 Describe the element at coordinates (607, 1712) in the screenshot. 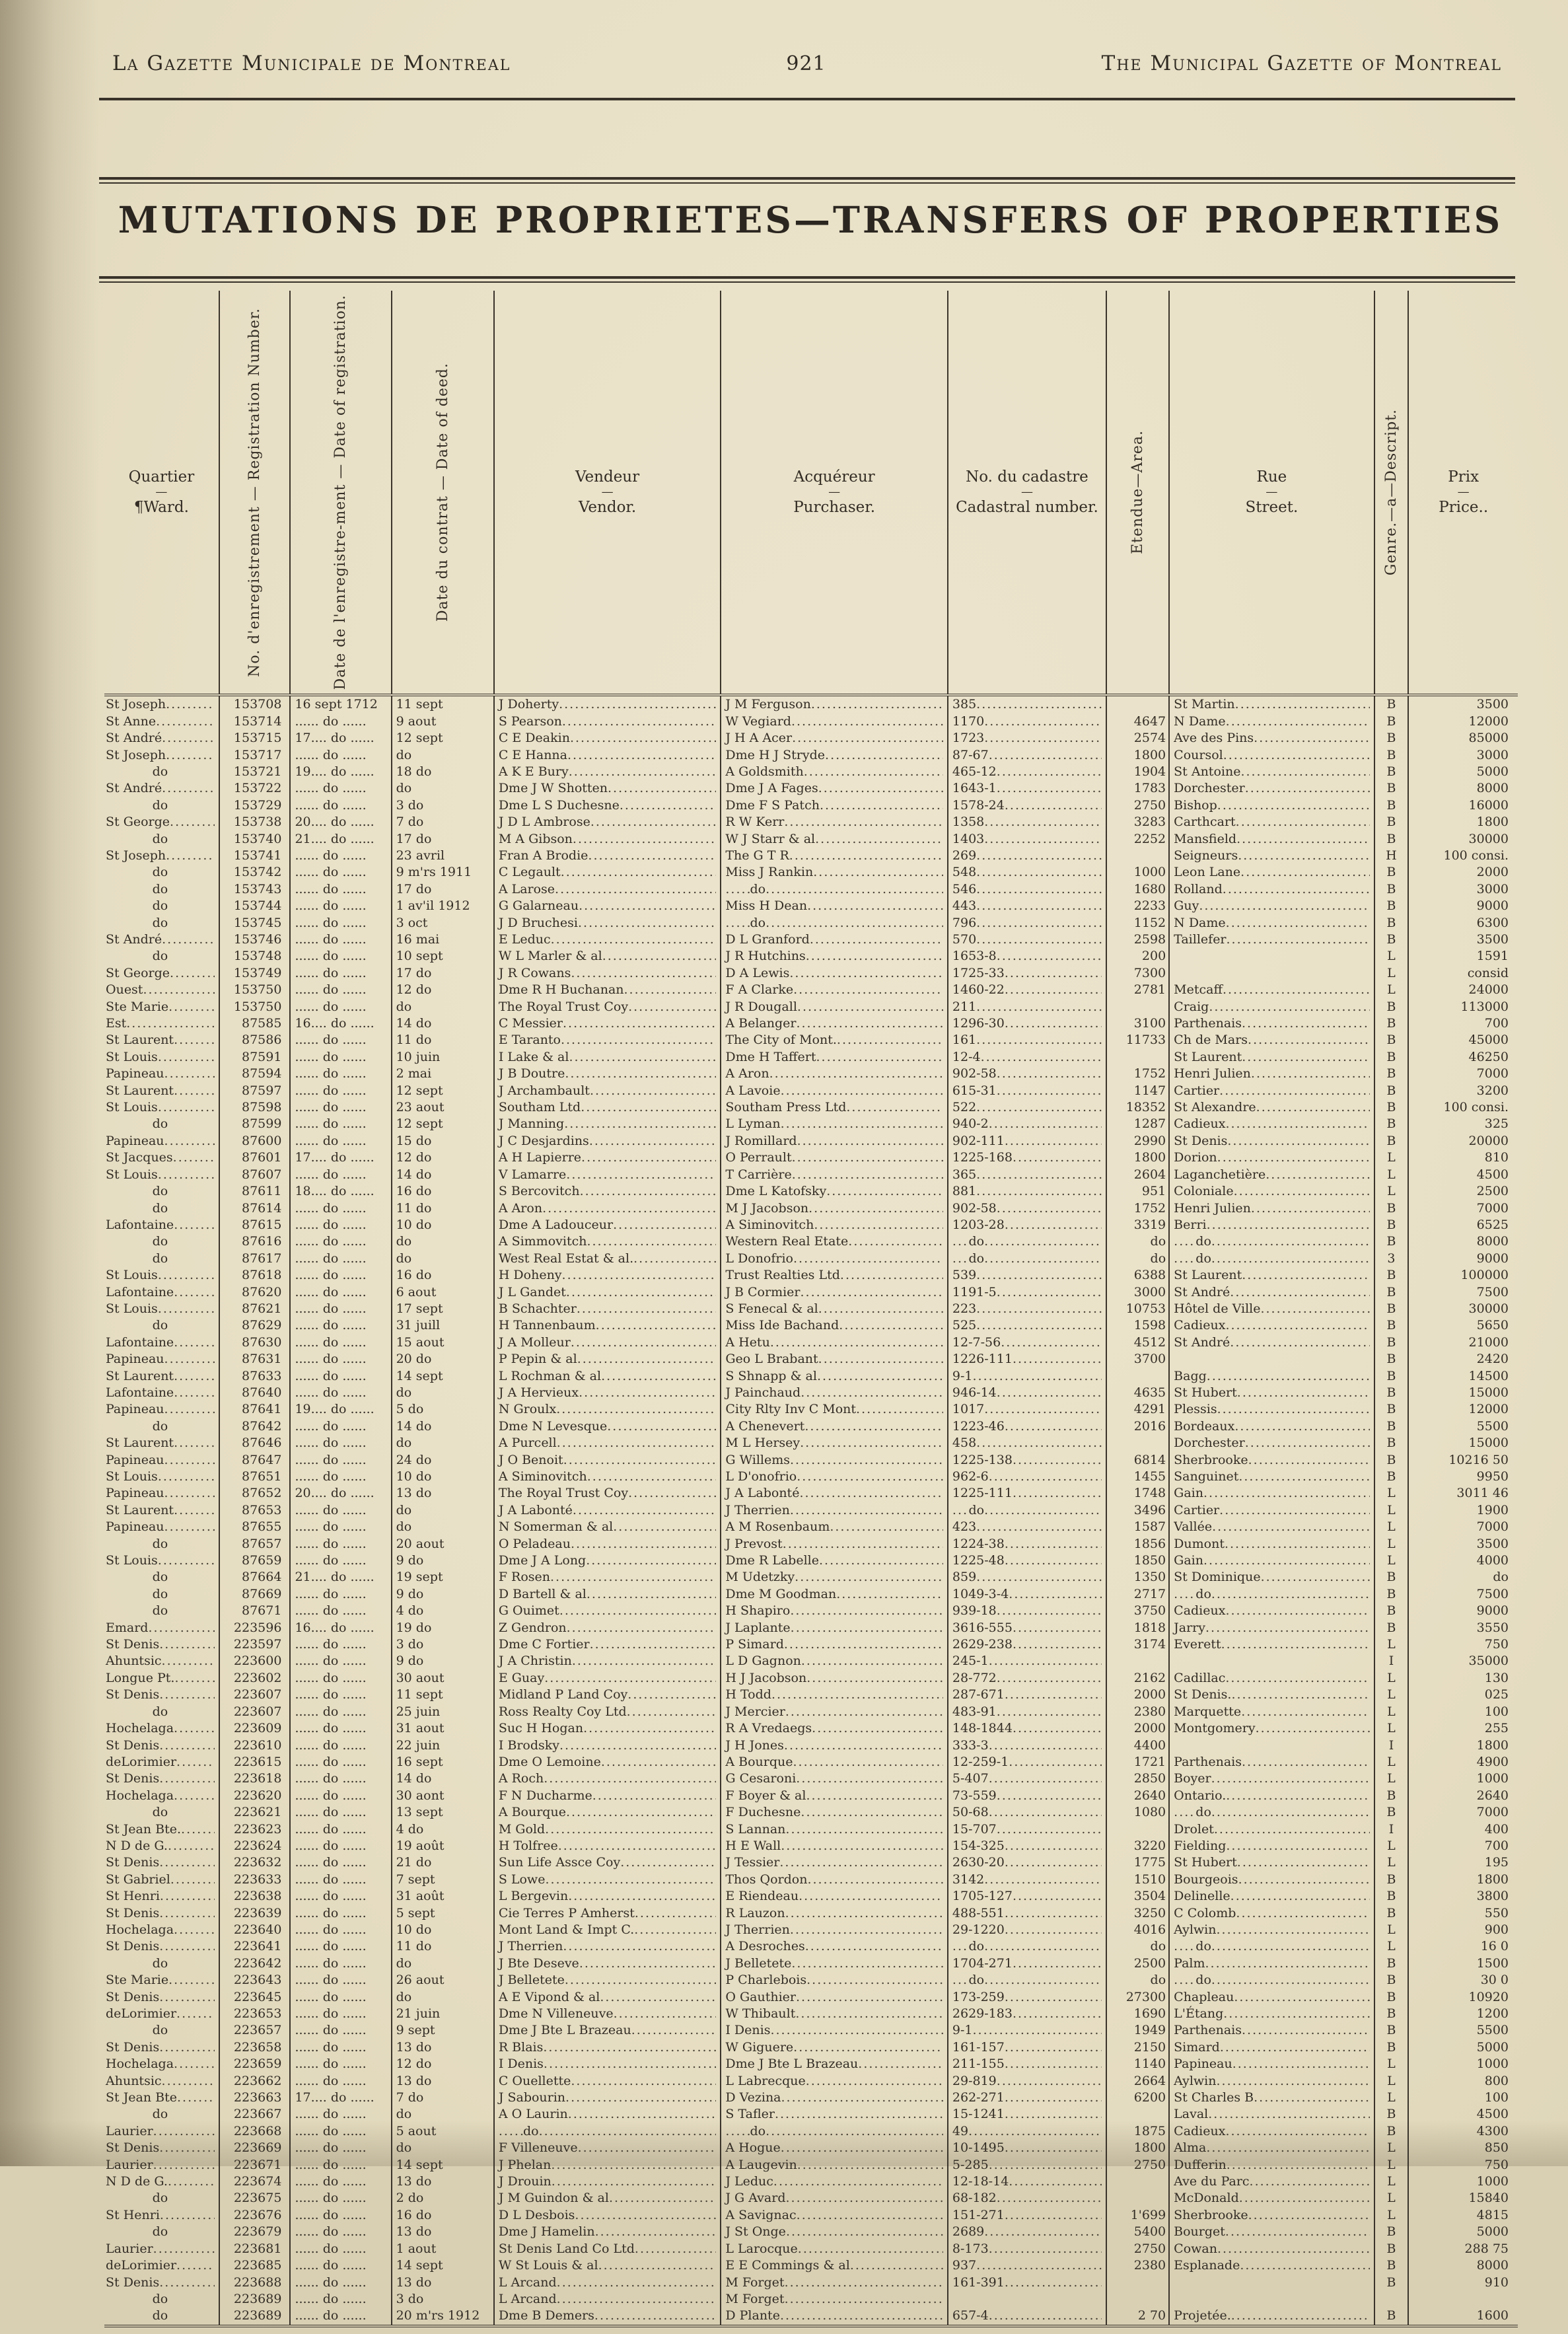

I see `cell-vendor: Ross Realty Coy Ltd` at that location.